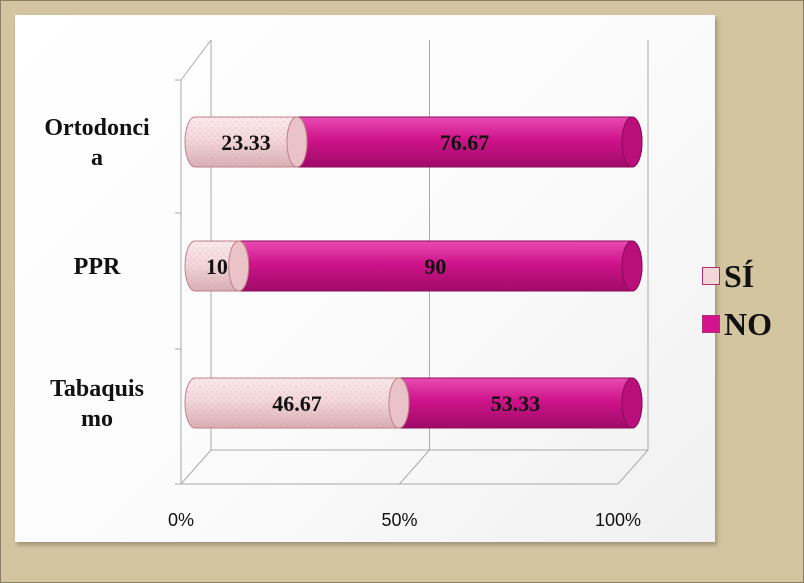  I want to click on legend-swatch-no, so click(711, 324).